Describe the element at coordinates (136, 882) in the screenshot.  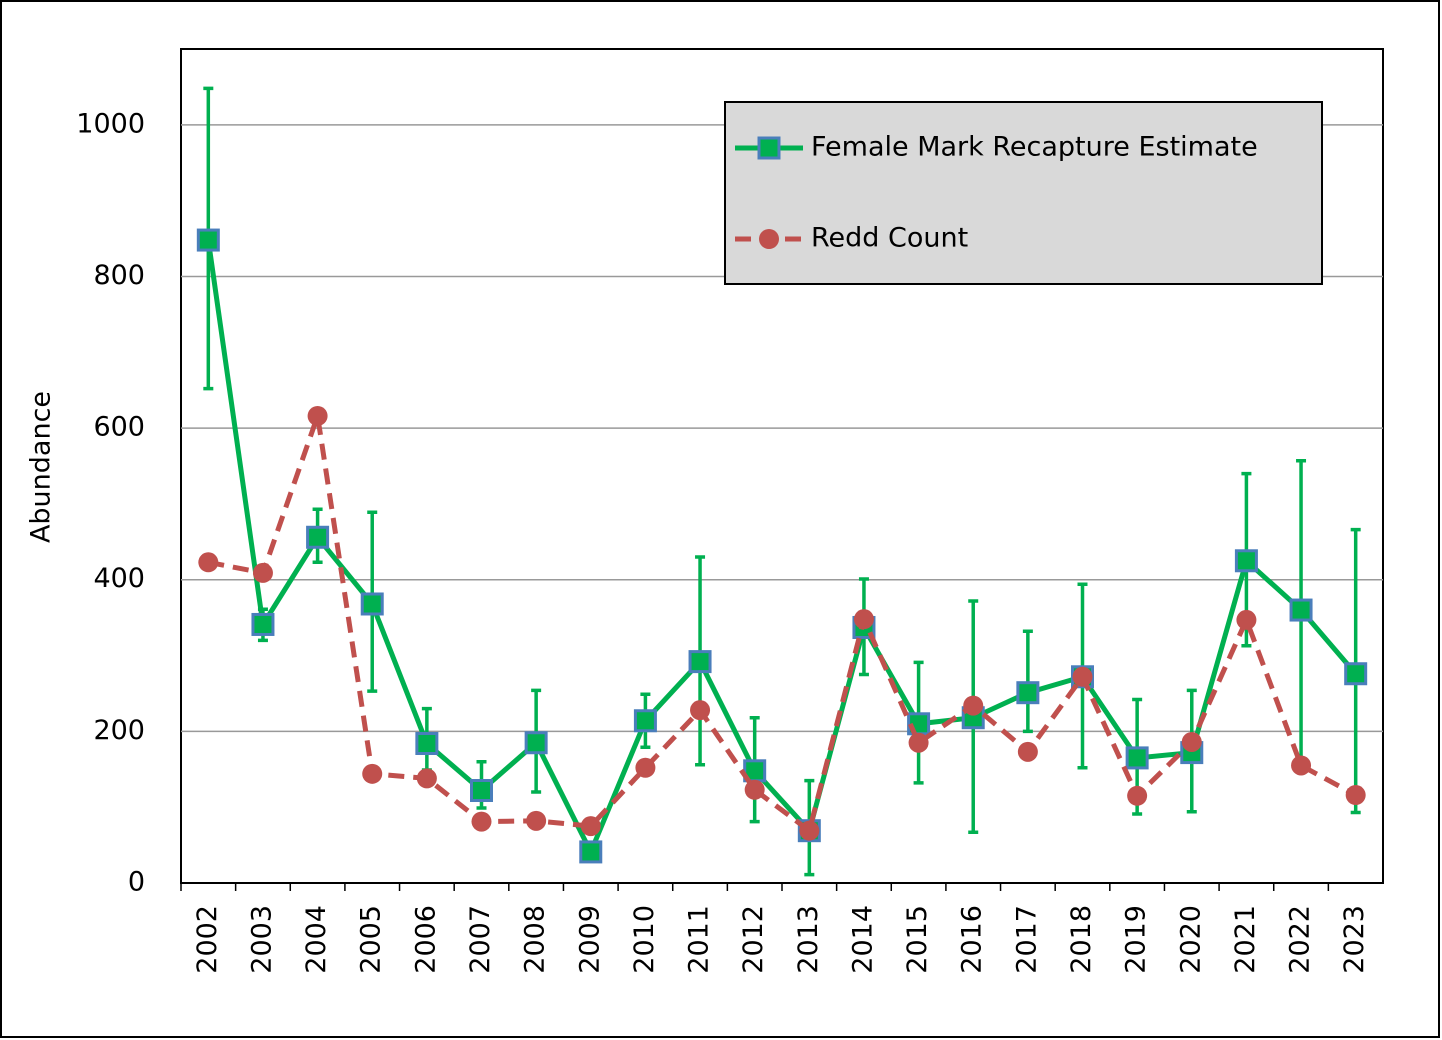
I see `y-tick-label: 0` at that location.